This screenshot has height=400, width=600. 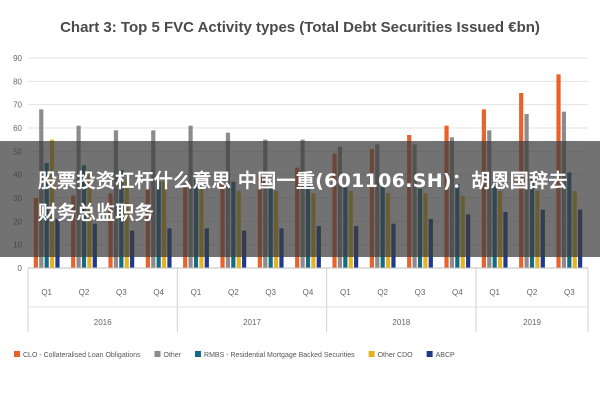 What do you see at coordinates (103, 322) in the screenshot?
I see `group-label: 2016` at bounding box center [103, 322].